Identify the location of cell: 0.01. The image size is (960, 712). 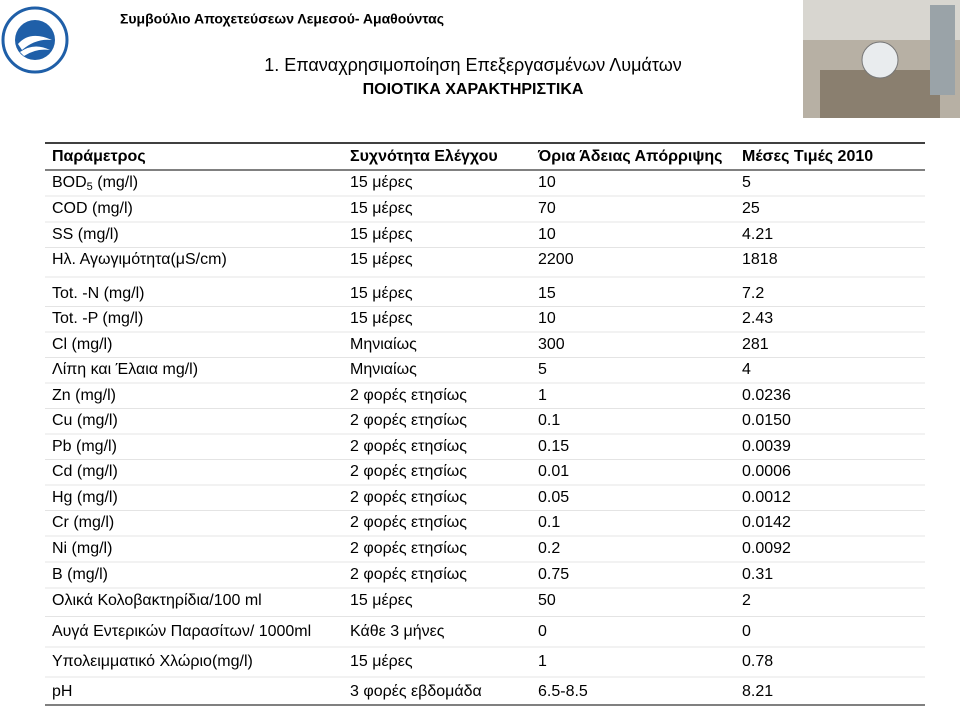
(553, 471).